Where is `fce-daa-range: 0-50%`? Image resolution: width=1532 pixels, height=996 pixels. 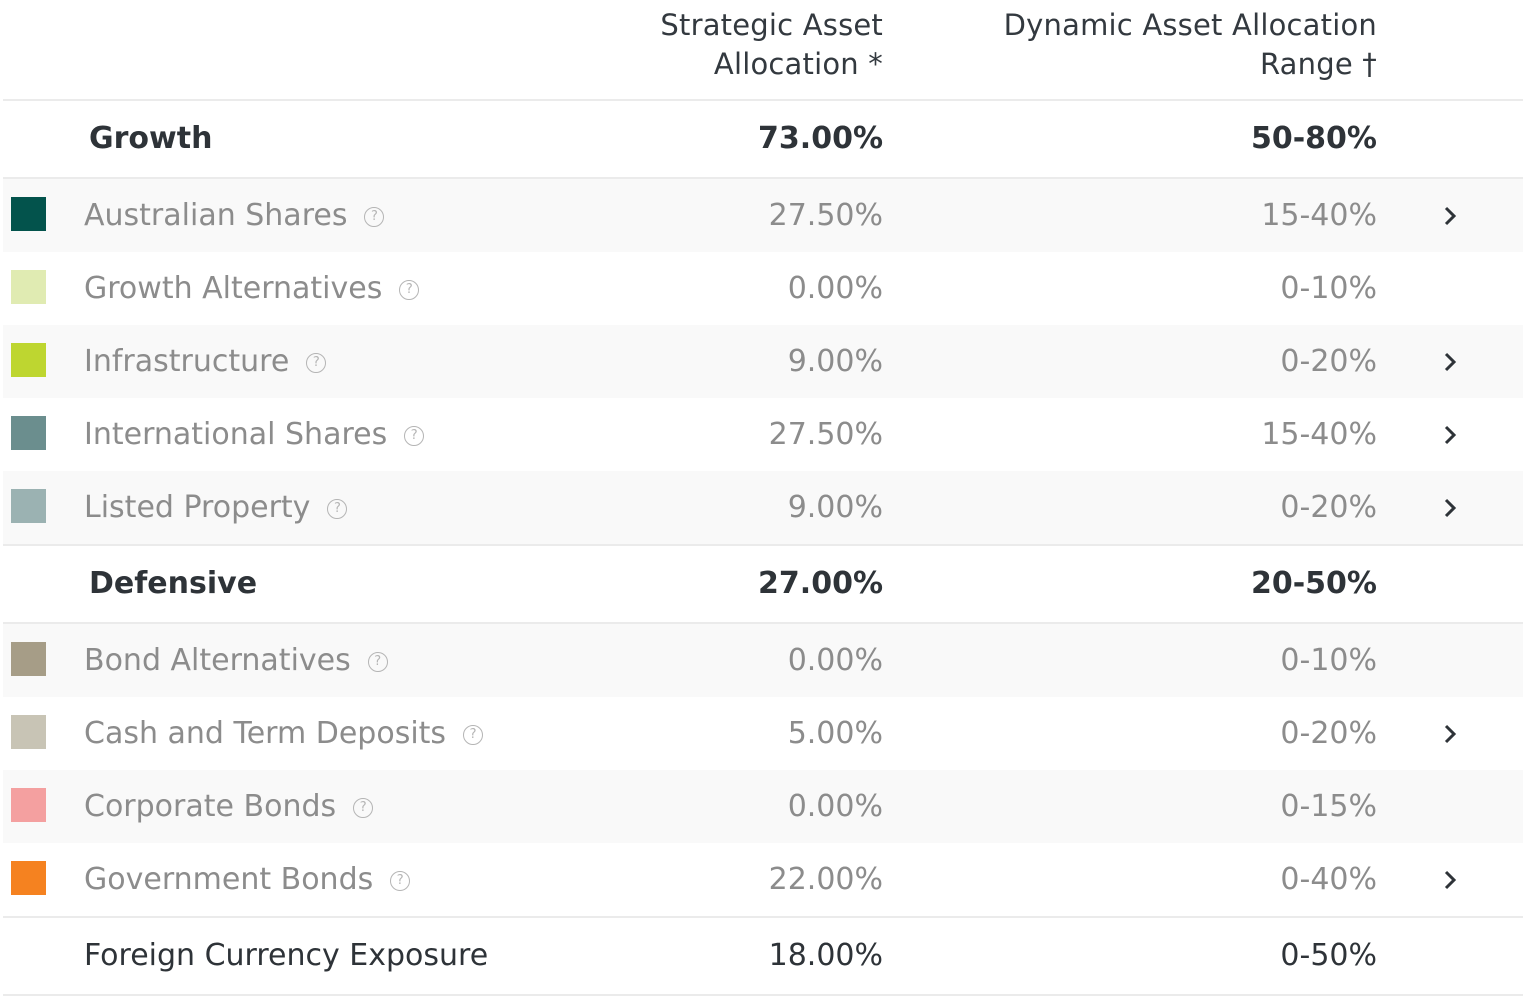
fce-daa-range: 0-50% is located at coordinates (1328, 955).